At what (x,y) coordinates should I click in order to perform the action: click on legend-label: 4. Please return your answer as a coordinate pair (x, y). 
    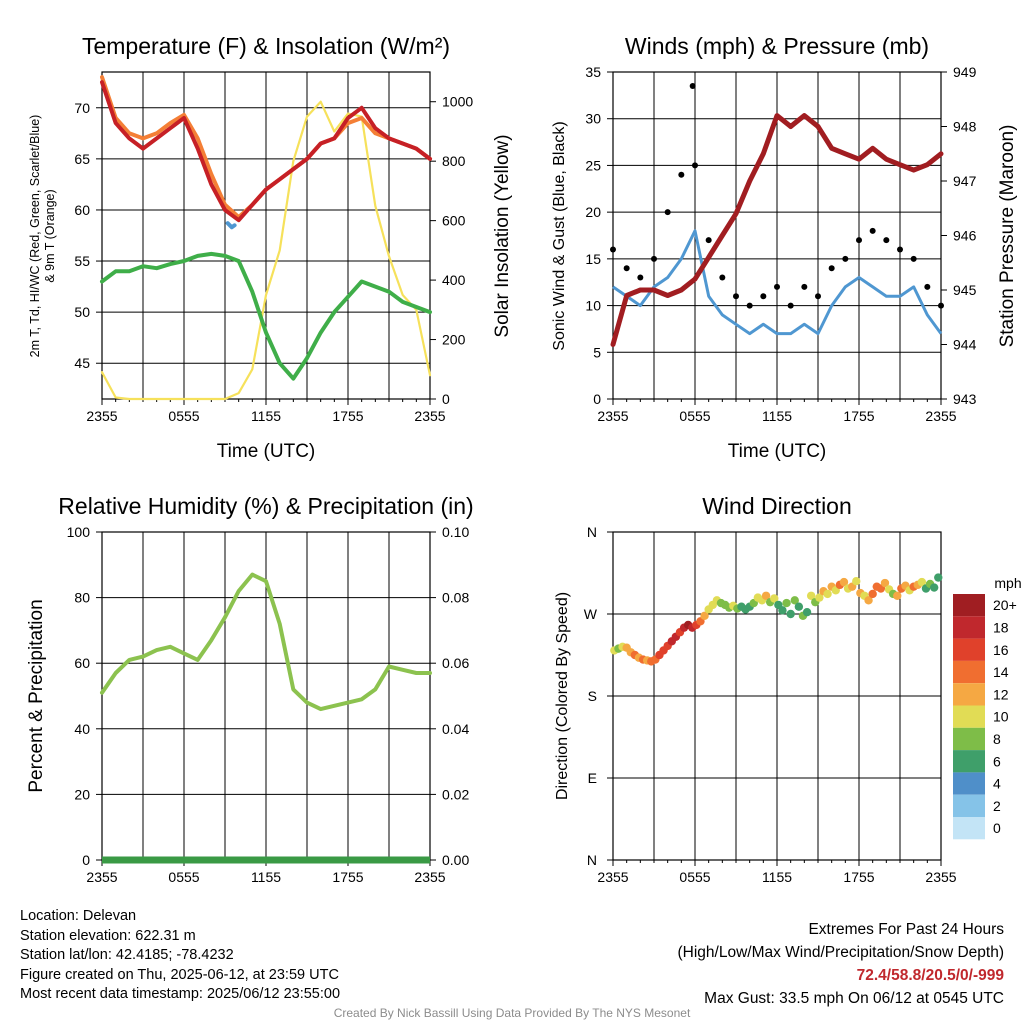
    Looking at the image, I should click on (997, 784).